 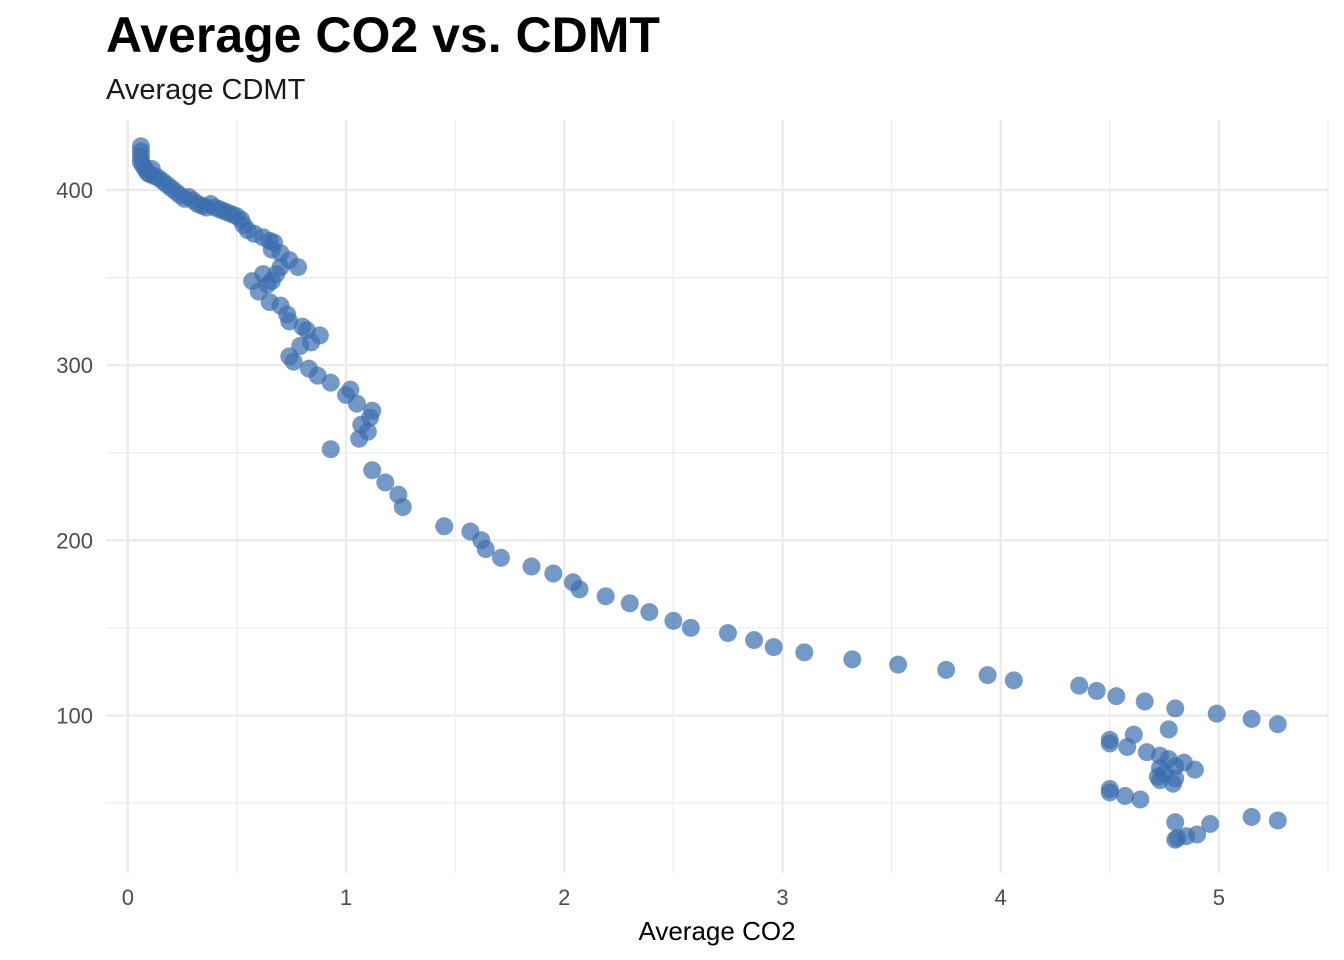 What do you see at coordinates (673, 897) in the screenshot?
I see `x-tick-labels: 0 1 2 3 4 5` at bounding box center [673, 897].